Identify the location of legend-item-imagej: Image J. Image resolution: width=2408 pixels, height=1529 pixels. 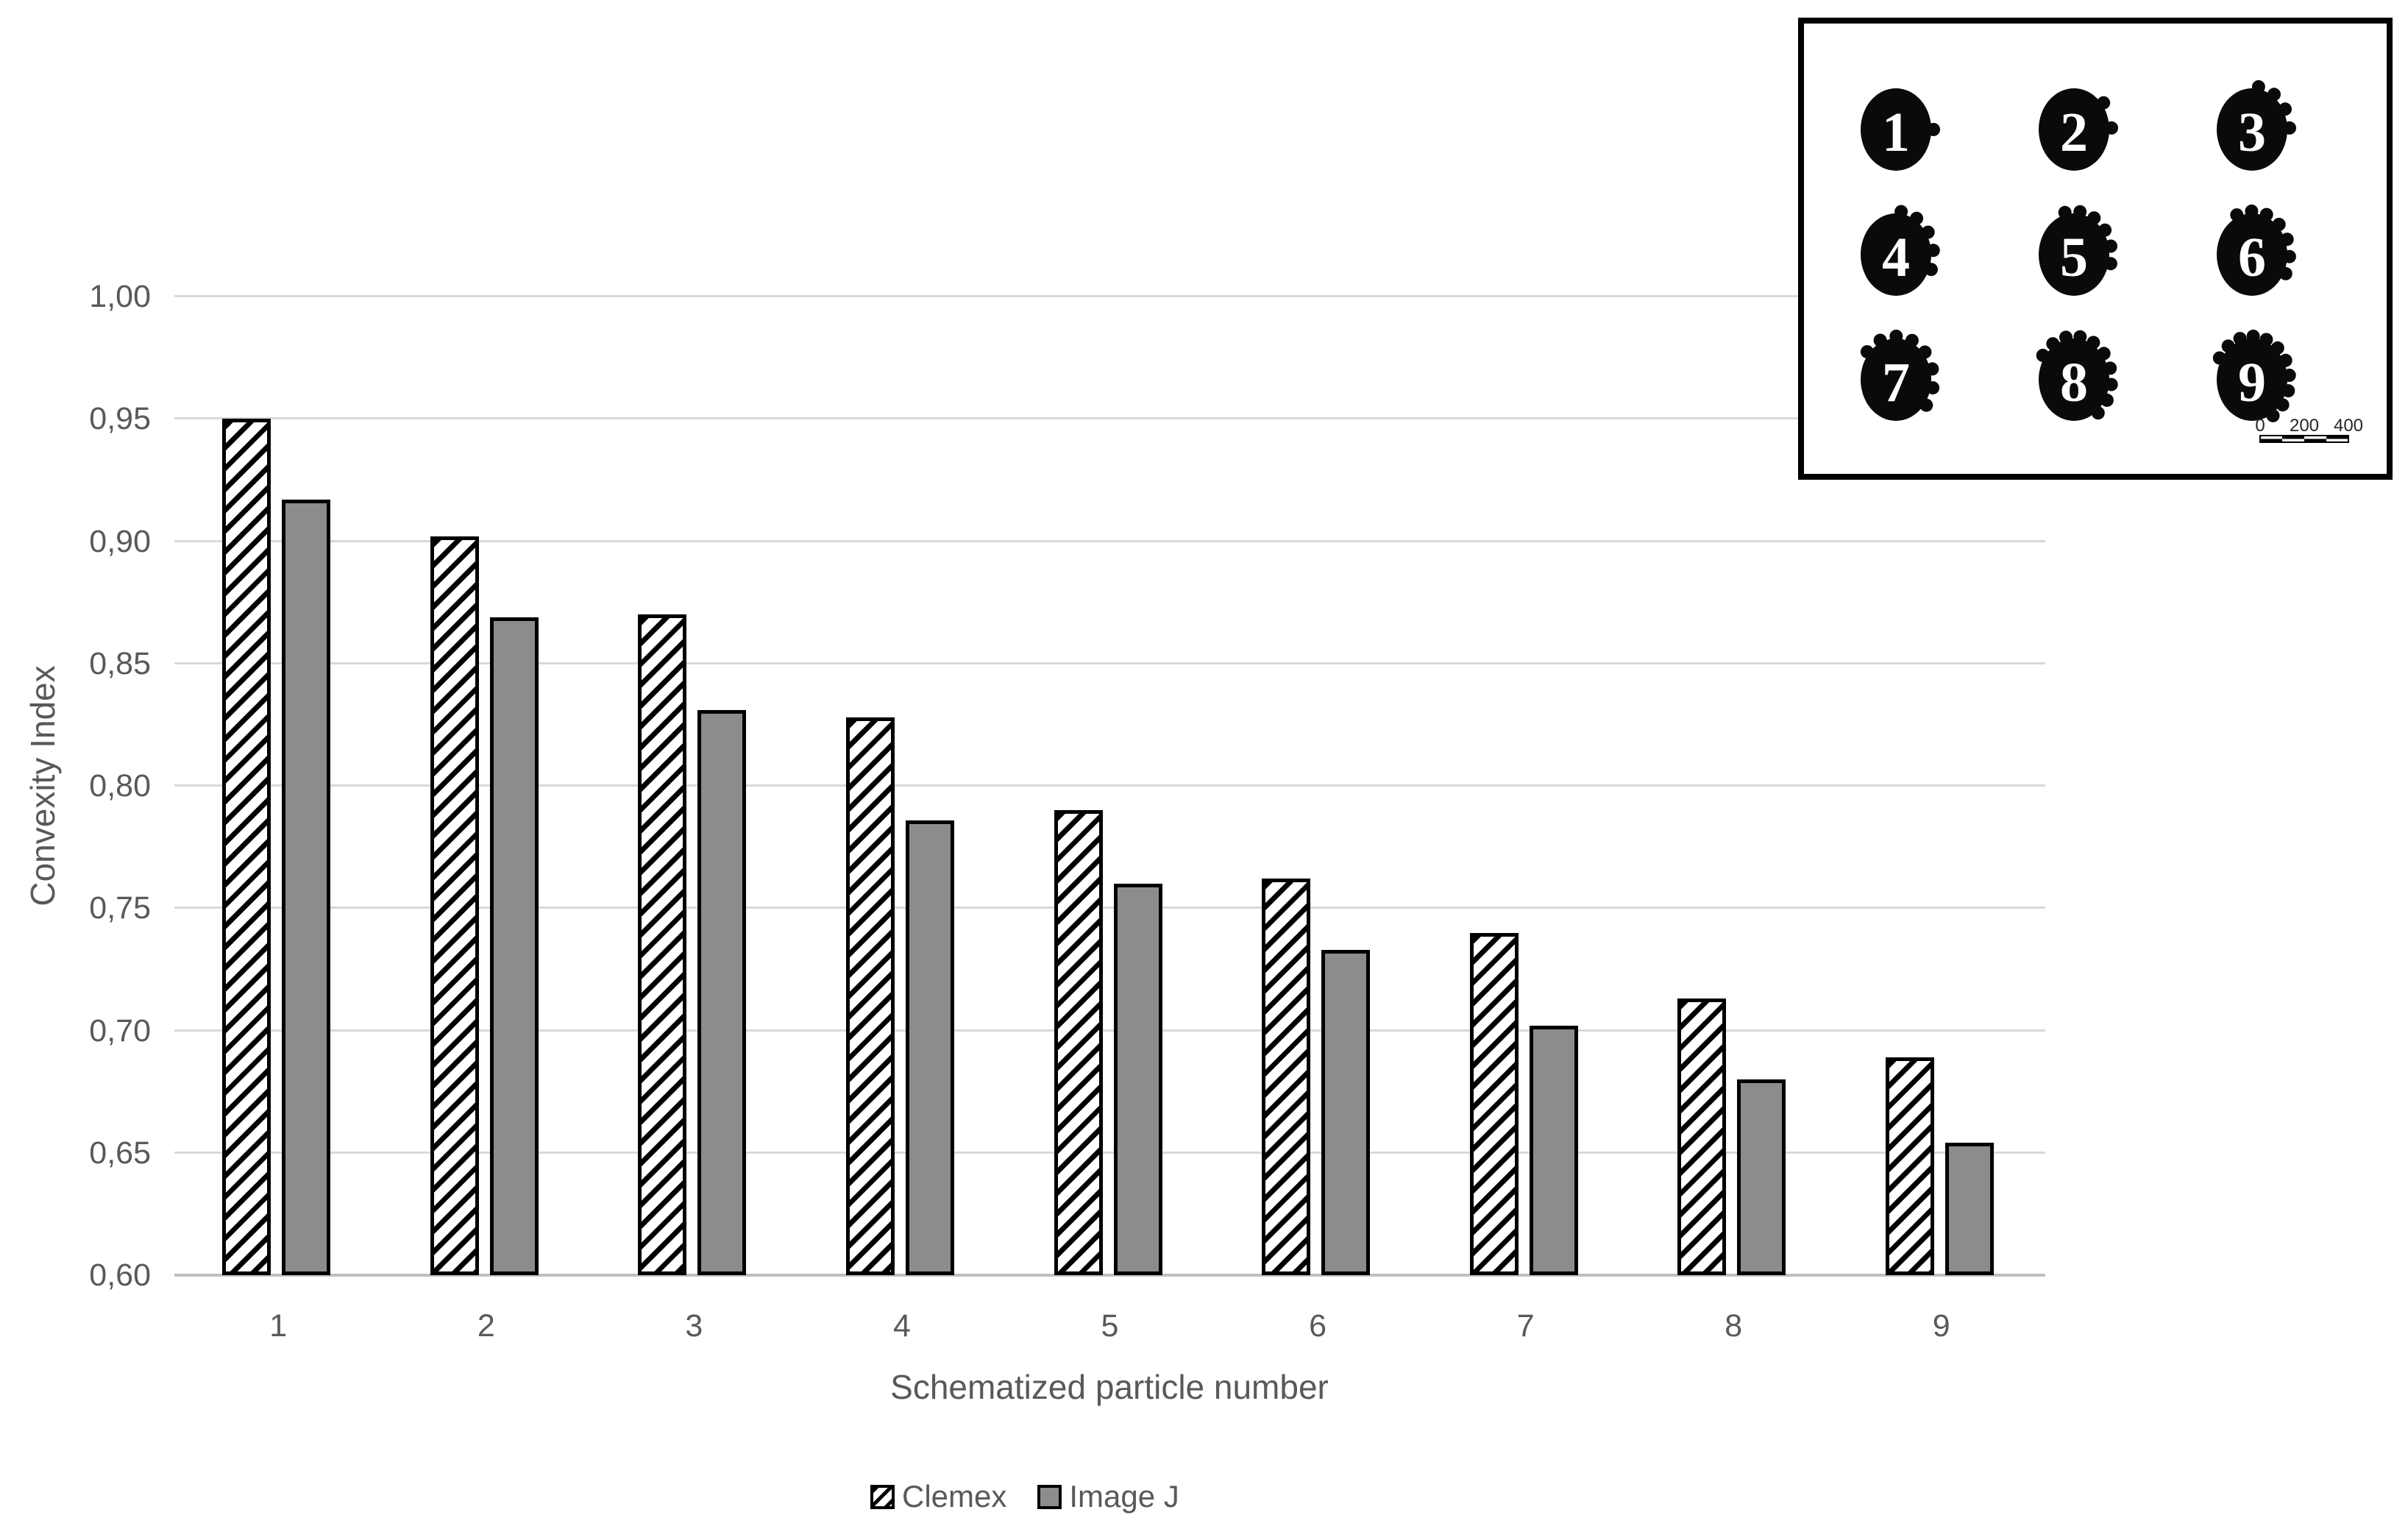
(1108, 1496).